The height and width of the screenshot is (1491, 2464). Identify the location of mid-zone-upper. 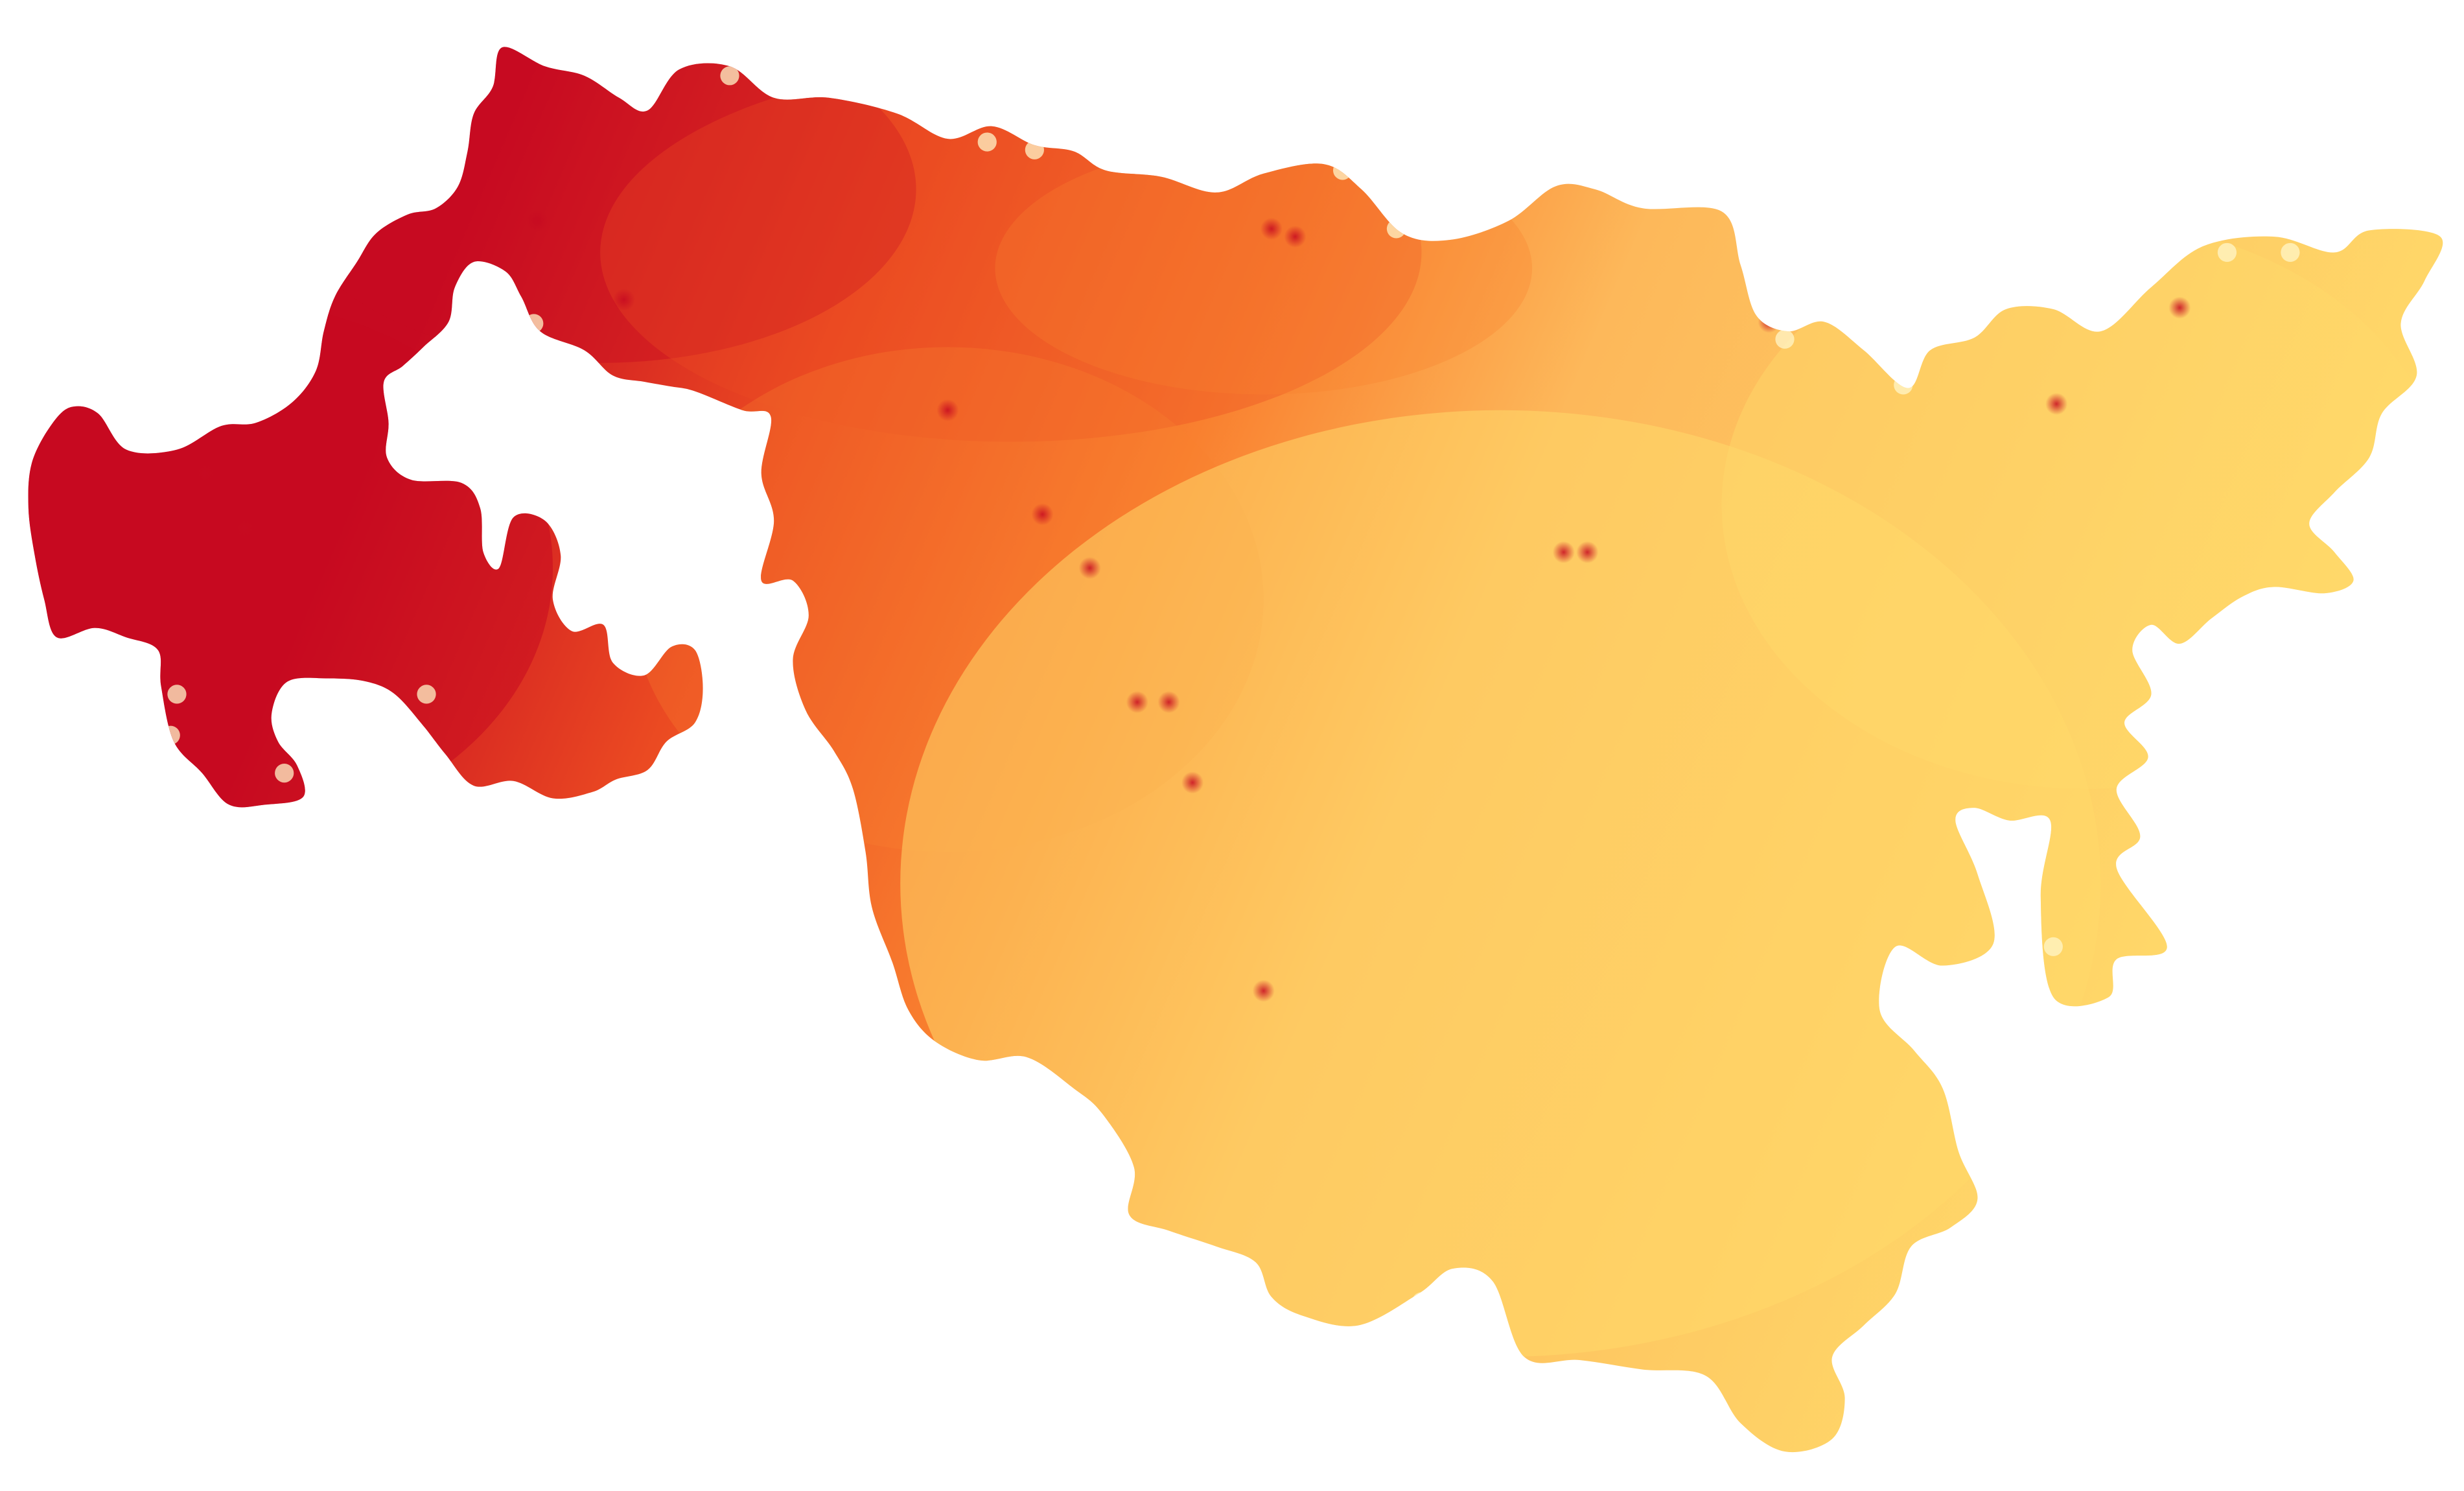
(1264, 268).